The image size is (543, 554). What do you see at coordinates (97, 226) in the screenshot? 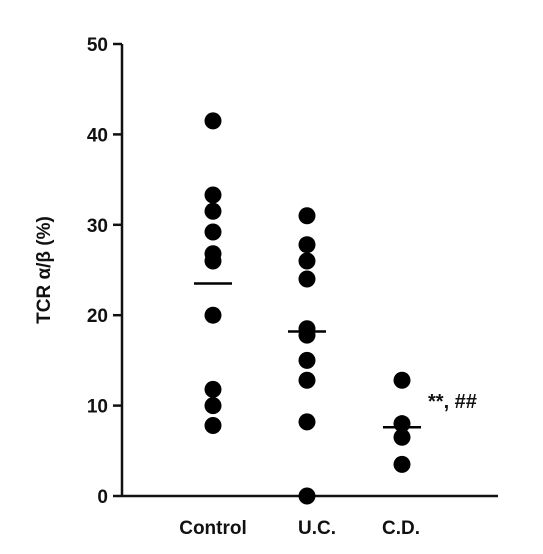
I see `y-tick-label: 30` at bounding box center [97, 226].